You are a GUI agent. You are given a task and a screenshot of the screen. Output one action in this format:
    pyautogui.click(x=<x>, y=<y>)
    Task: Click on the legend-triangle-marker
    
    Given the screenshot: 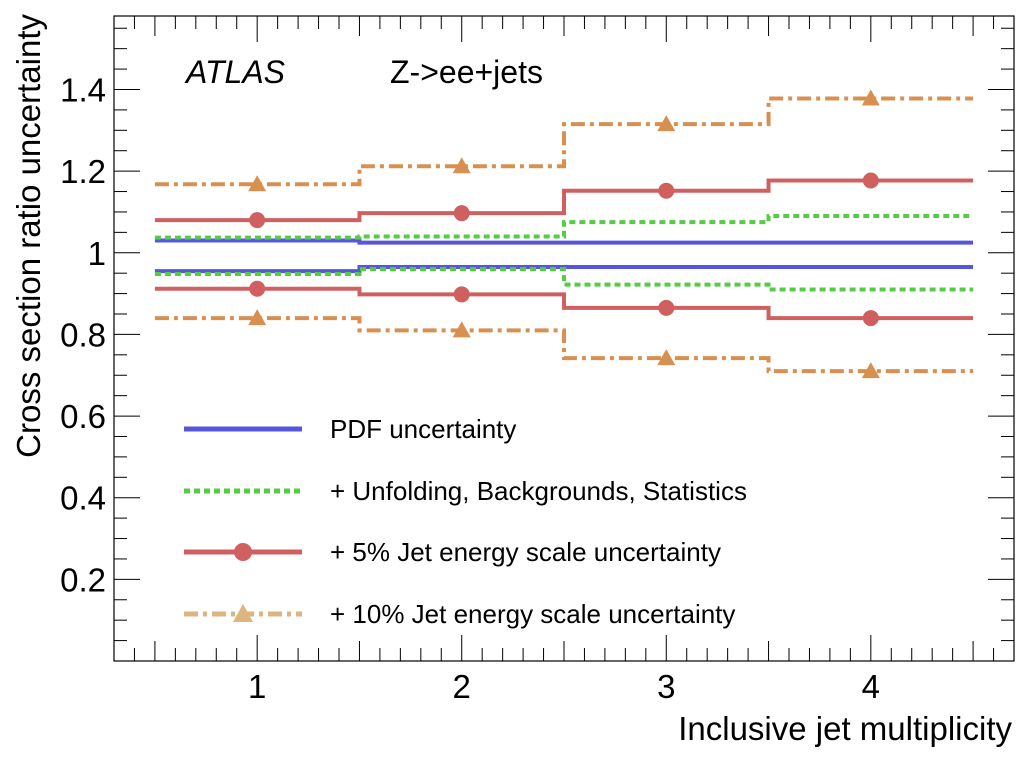 What is the action you would take?
    pyautogui.click(x=243, y=613)
    